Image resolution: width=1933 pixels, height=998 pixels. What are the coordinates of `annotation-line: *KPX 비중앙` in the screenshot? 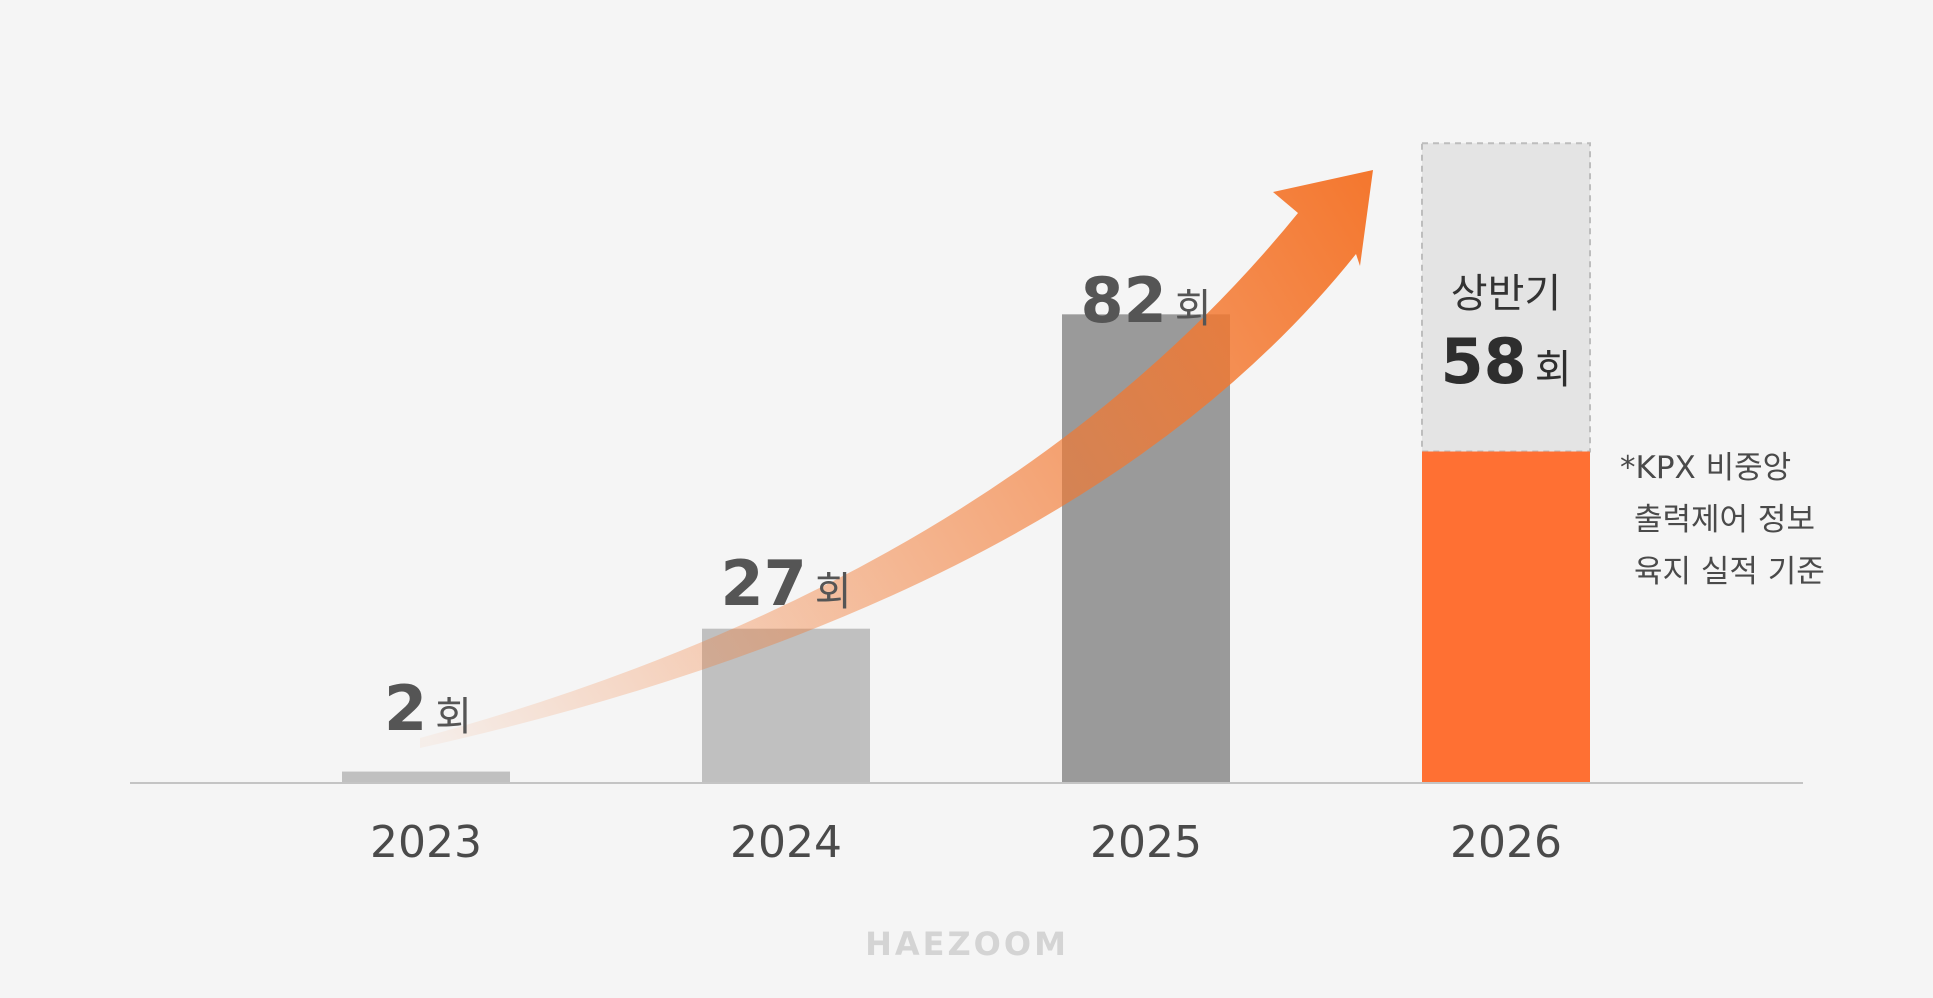 It's located at (1705, 468).